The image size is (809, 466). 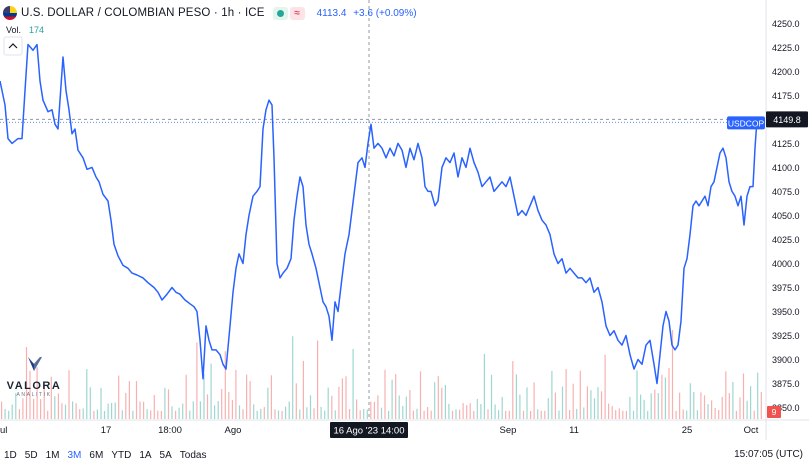 I want to click on price-tick-label: 4125.0, so click(x=786, y=144).